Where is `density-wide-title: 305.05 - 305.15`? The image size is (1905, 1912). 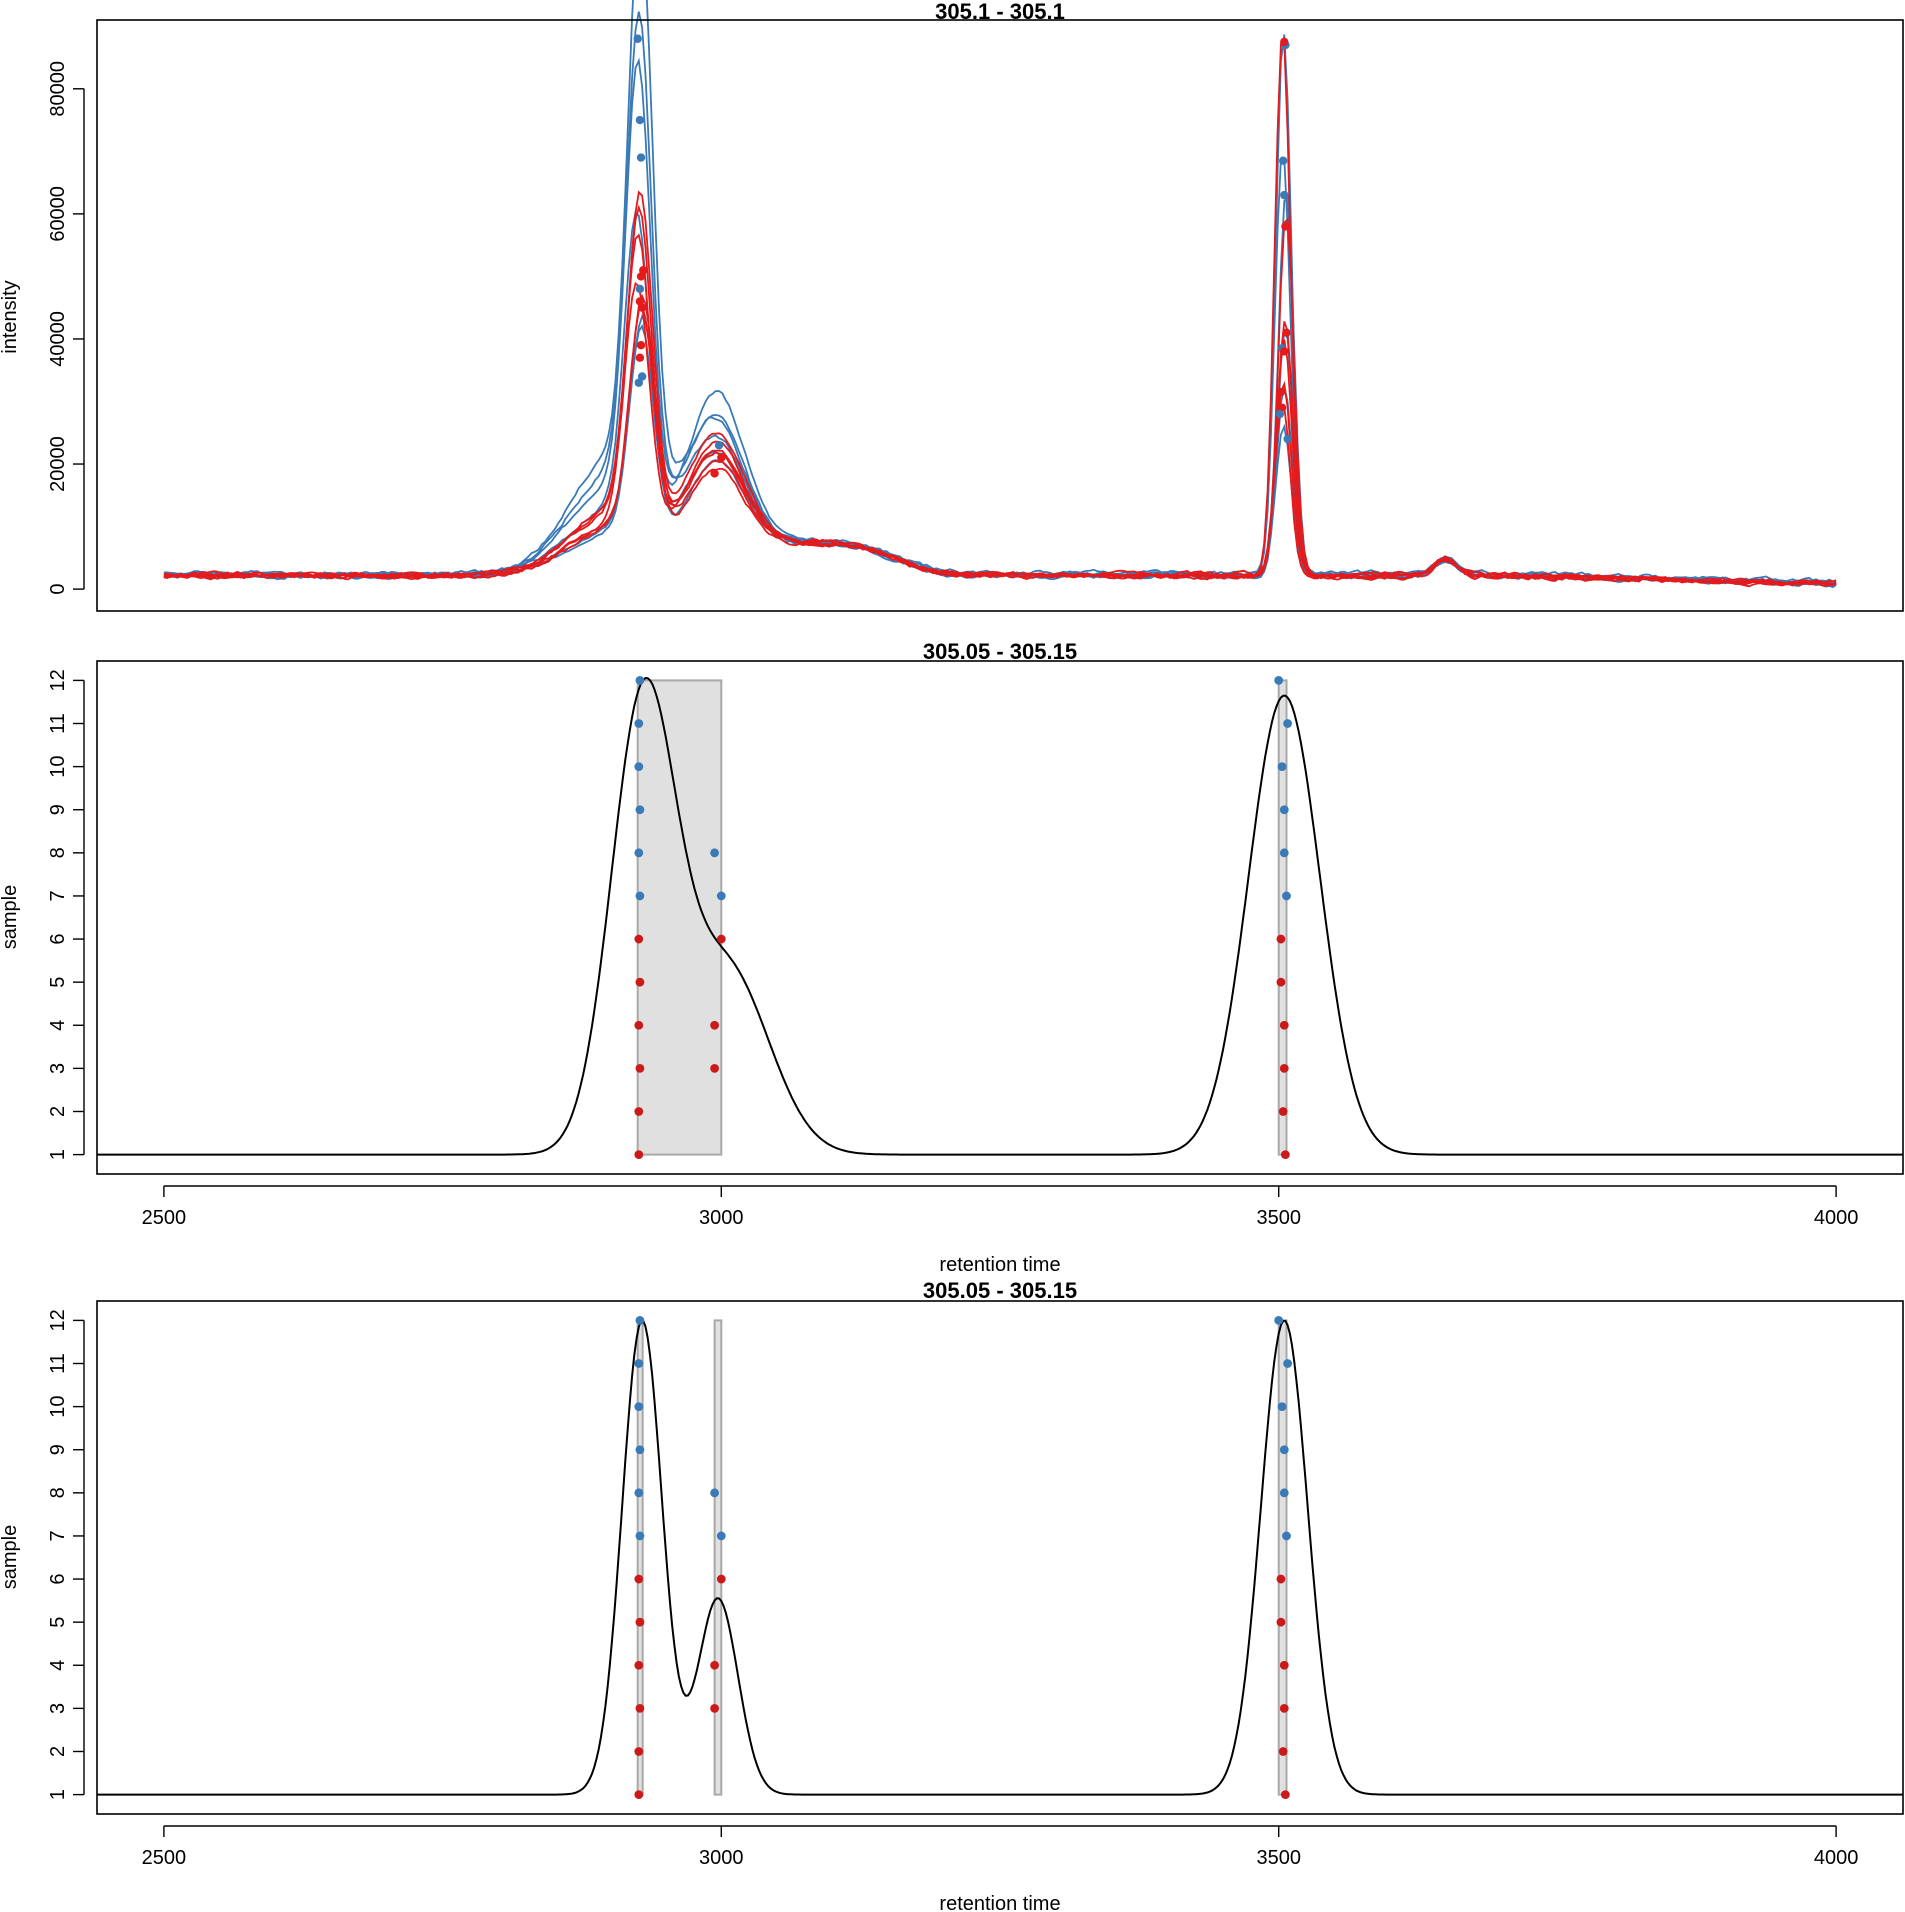 density-wide-title: 305.05 - 305.15 is located at coordinates (1000, 651).